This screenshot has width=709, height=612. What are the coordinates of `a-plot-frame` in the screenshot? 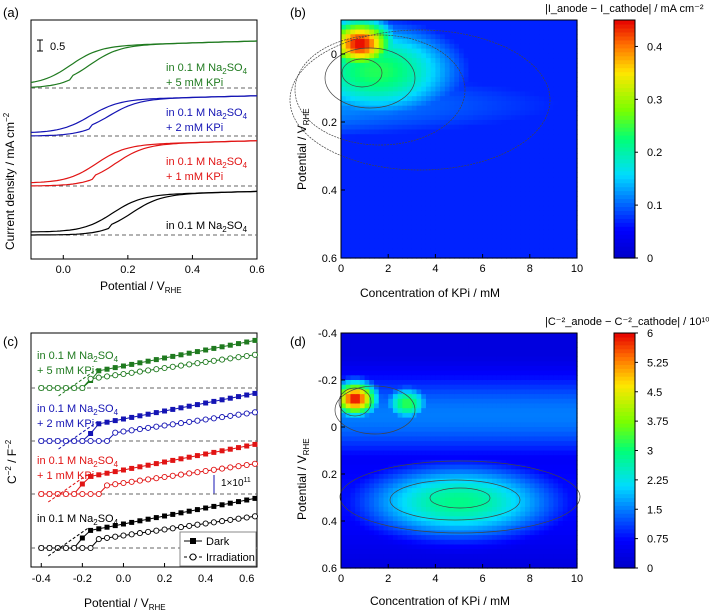 It's located at (144, 139).